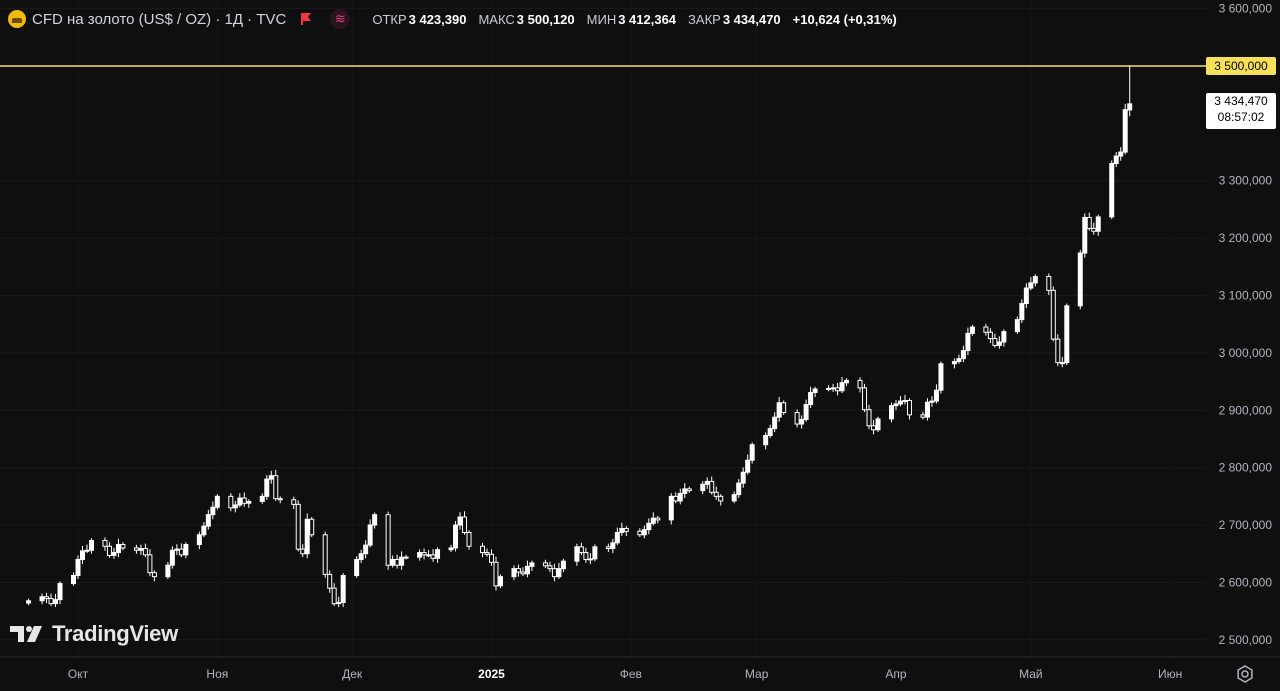 This screenshot has height=691, width=1280. I want to click on x-tick-label: Окт, so click(78, 674).